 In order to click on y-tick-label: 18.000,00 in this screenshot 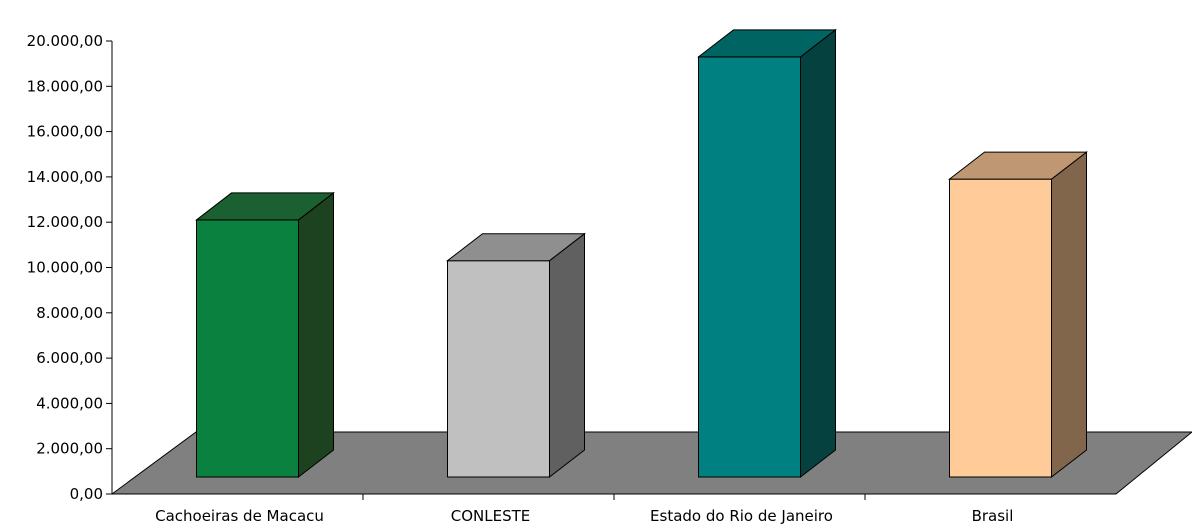, I will do `click(65, 86)`.